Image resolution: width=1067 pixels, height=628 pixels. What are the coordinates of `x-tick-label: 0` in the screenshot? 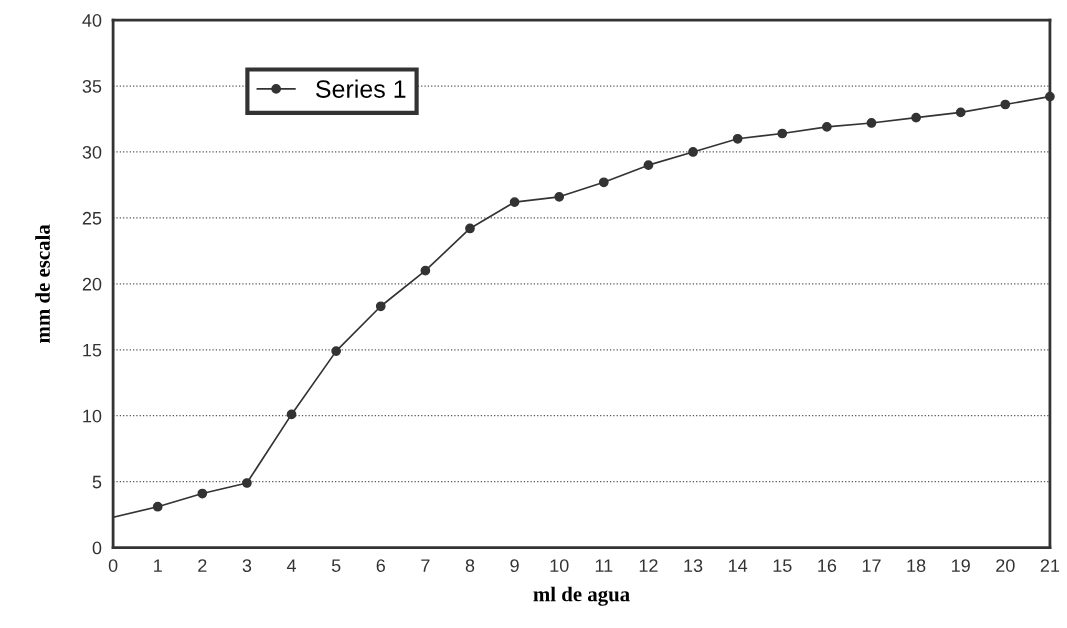 It's located at (113, 565).